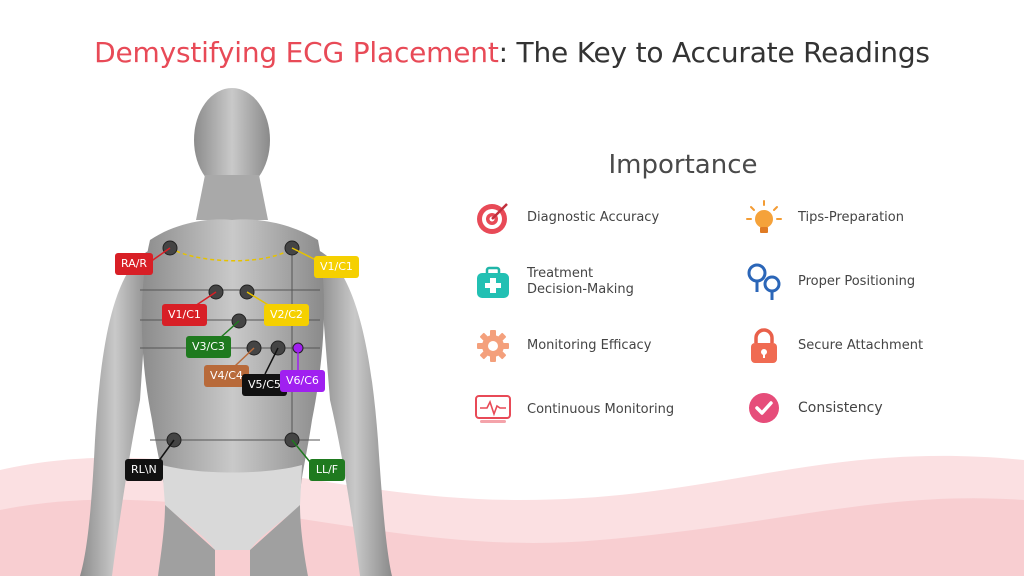  I want to click on lead-tag-v3: V3/C3, so click(208, 347).